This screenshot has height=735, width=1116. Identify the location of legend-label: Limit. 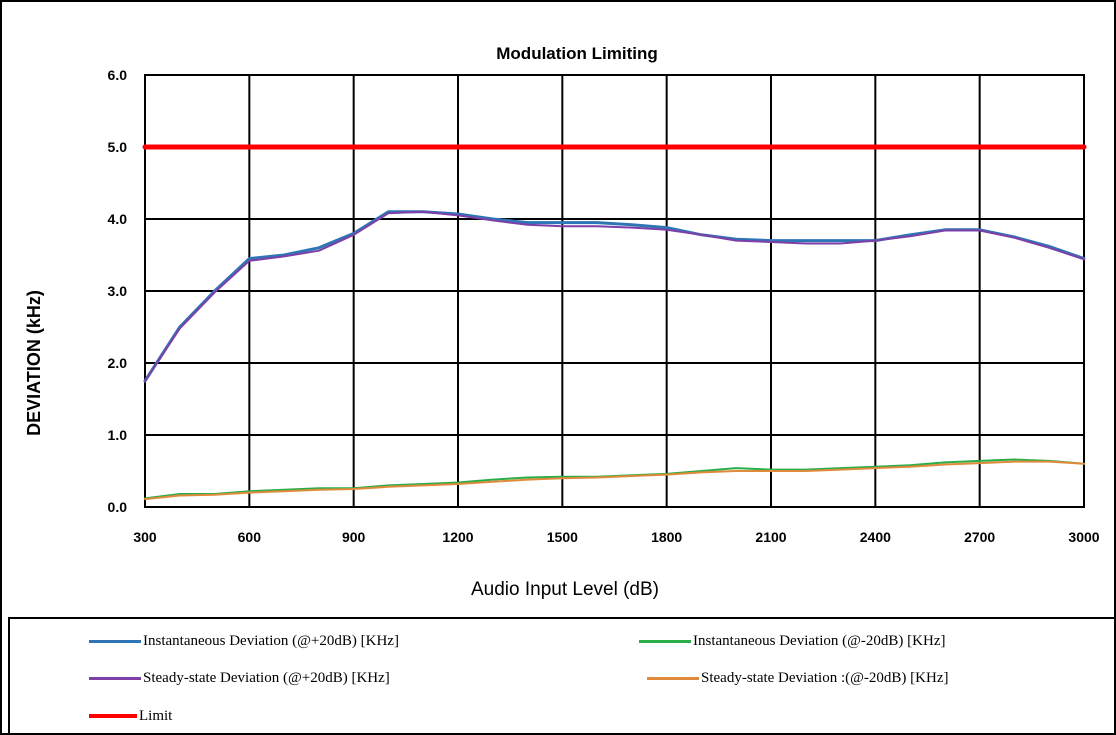
(156, 715).